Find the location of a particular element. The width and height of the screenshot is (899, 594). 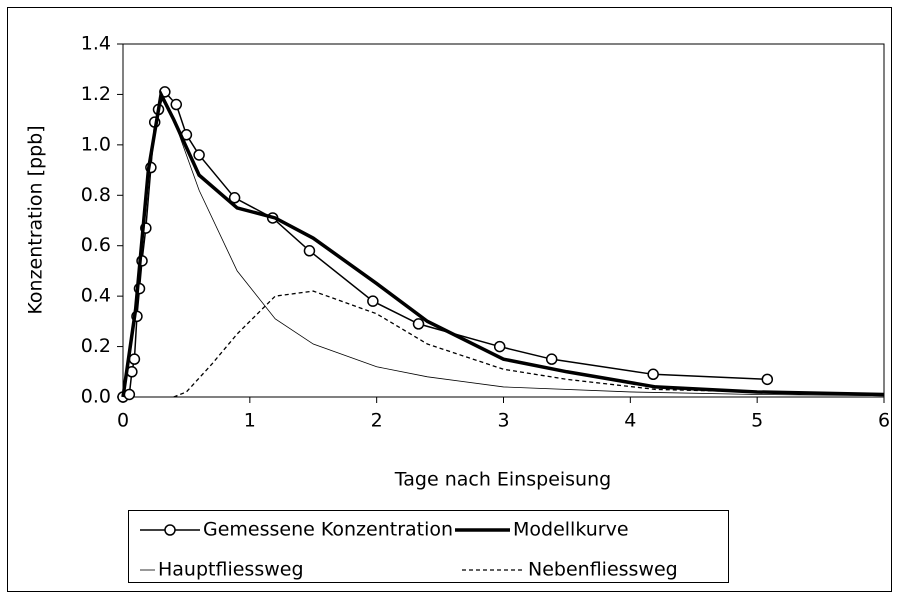

y-tick-label: 0.8 is located at coordinates (96, 195).